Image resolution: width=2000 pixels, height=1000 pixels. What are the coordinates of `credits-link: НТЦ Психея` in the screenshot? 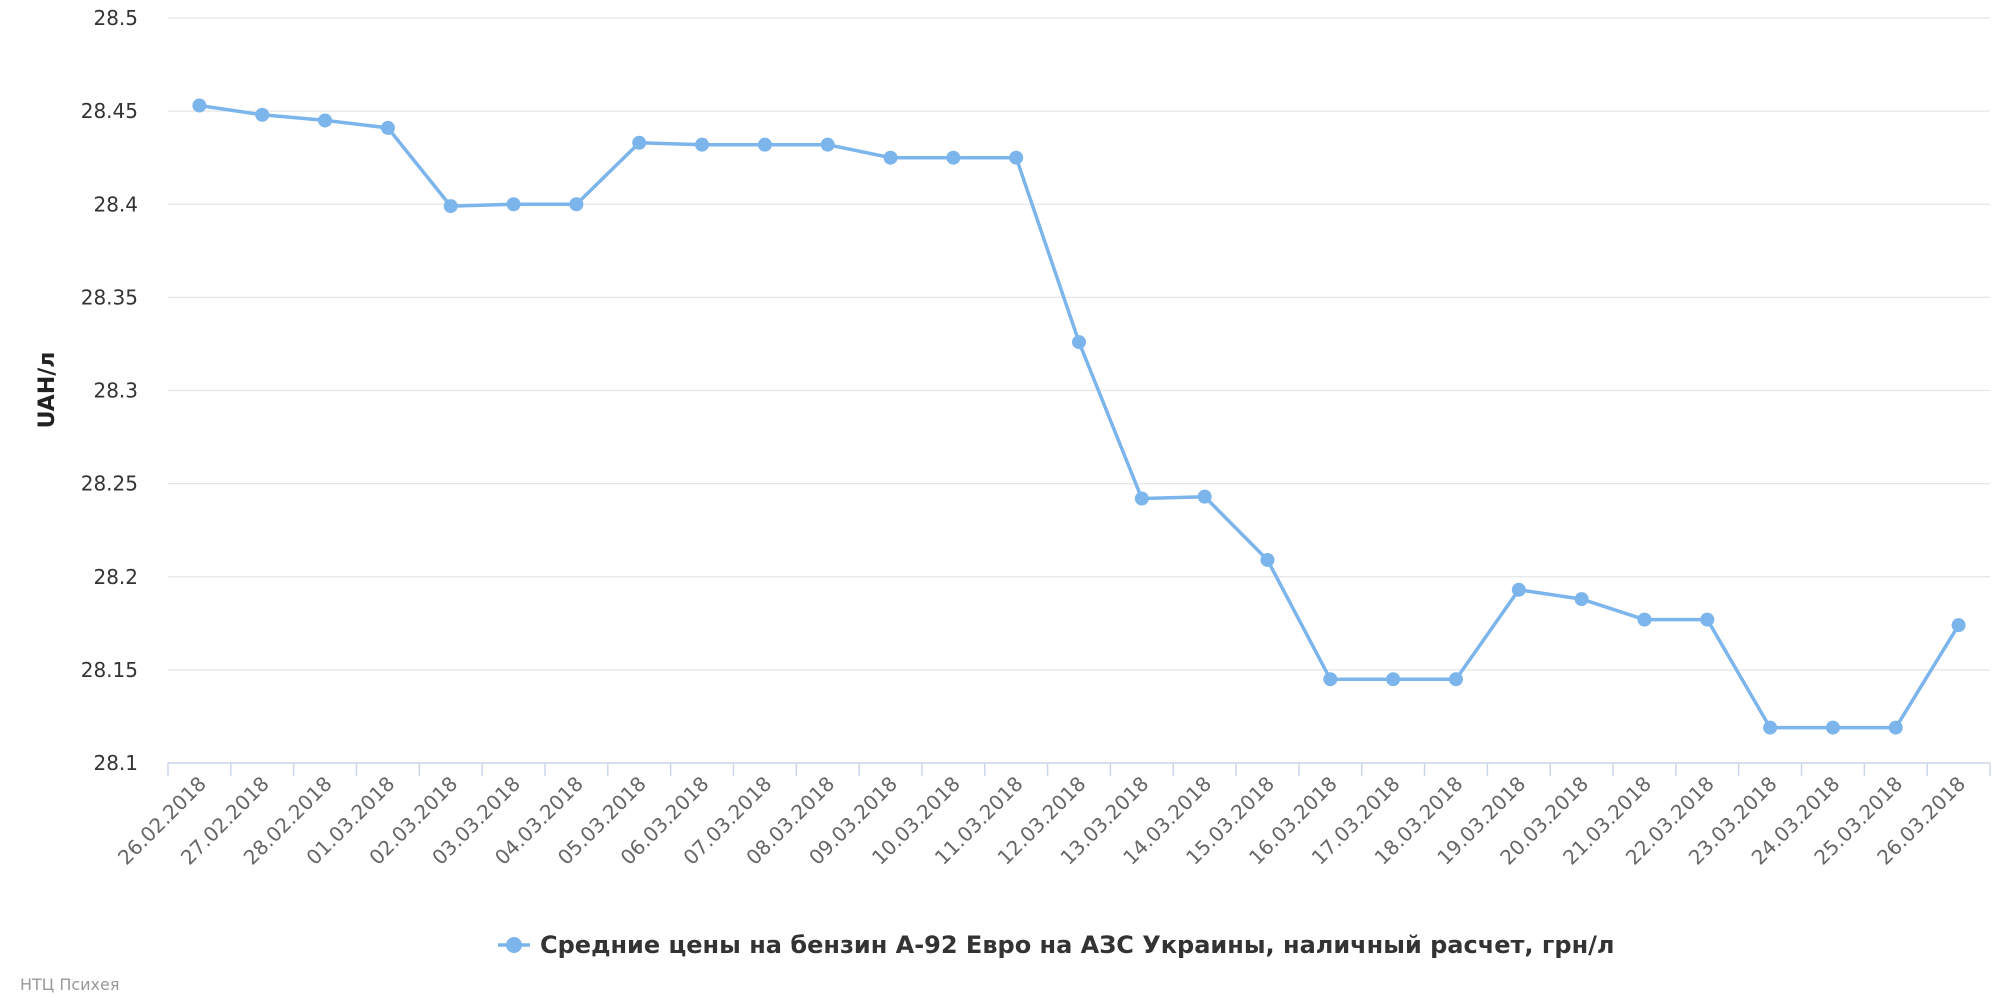 It's located at (70, 984).